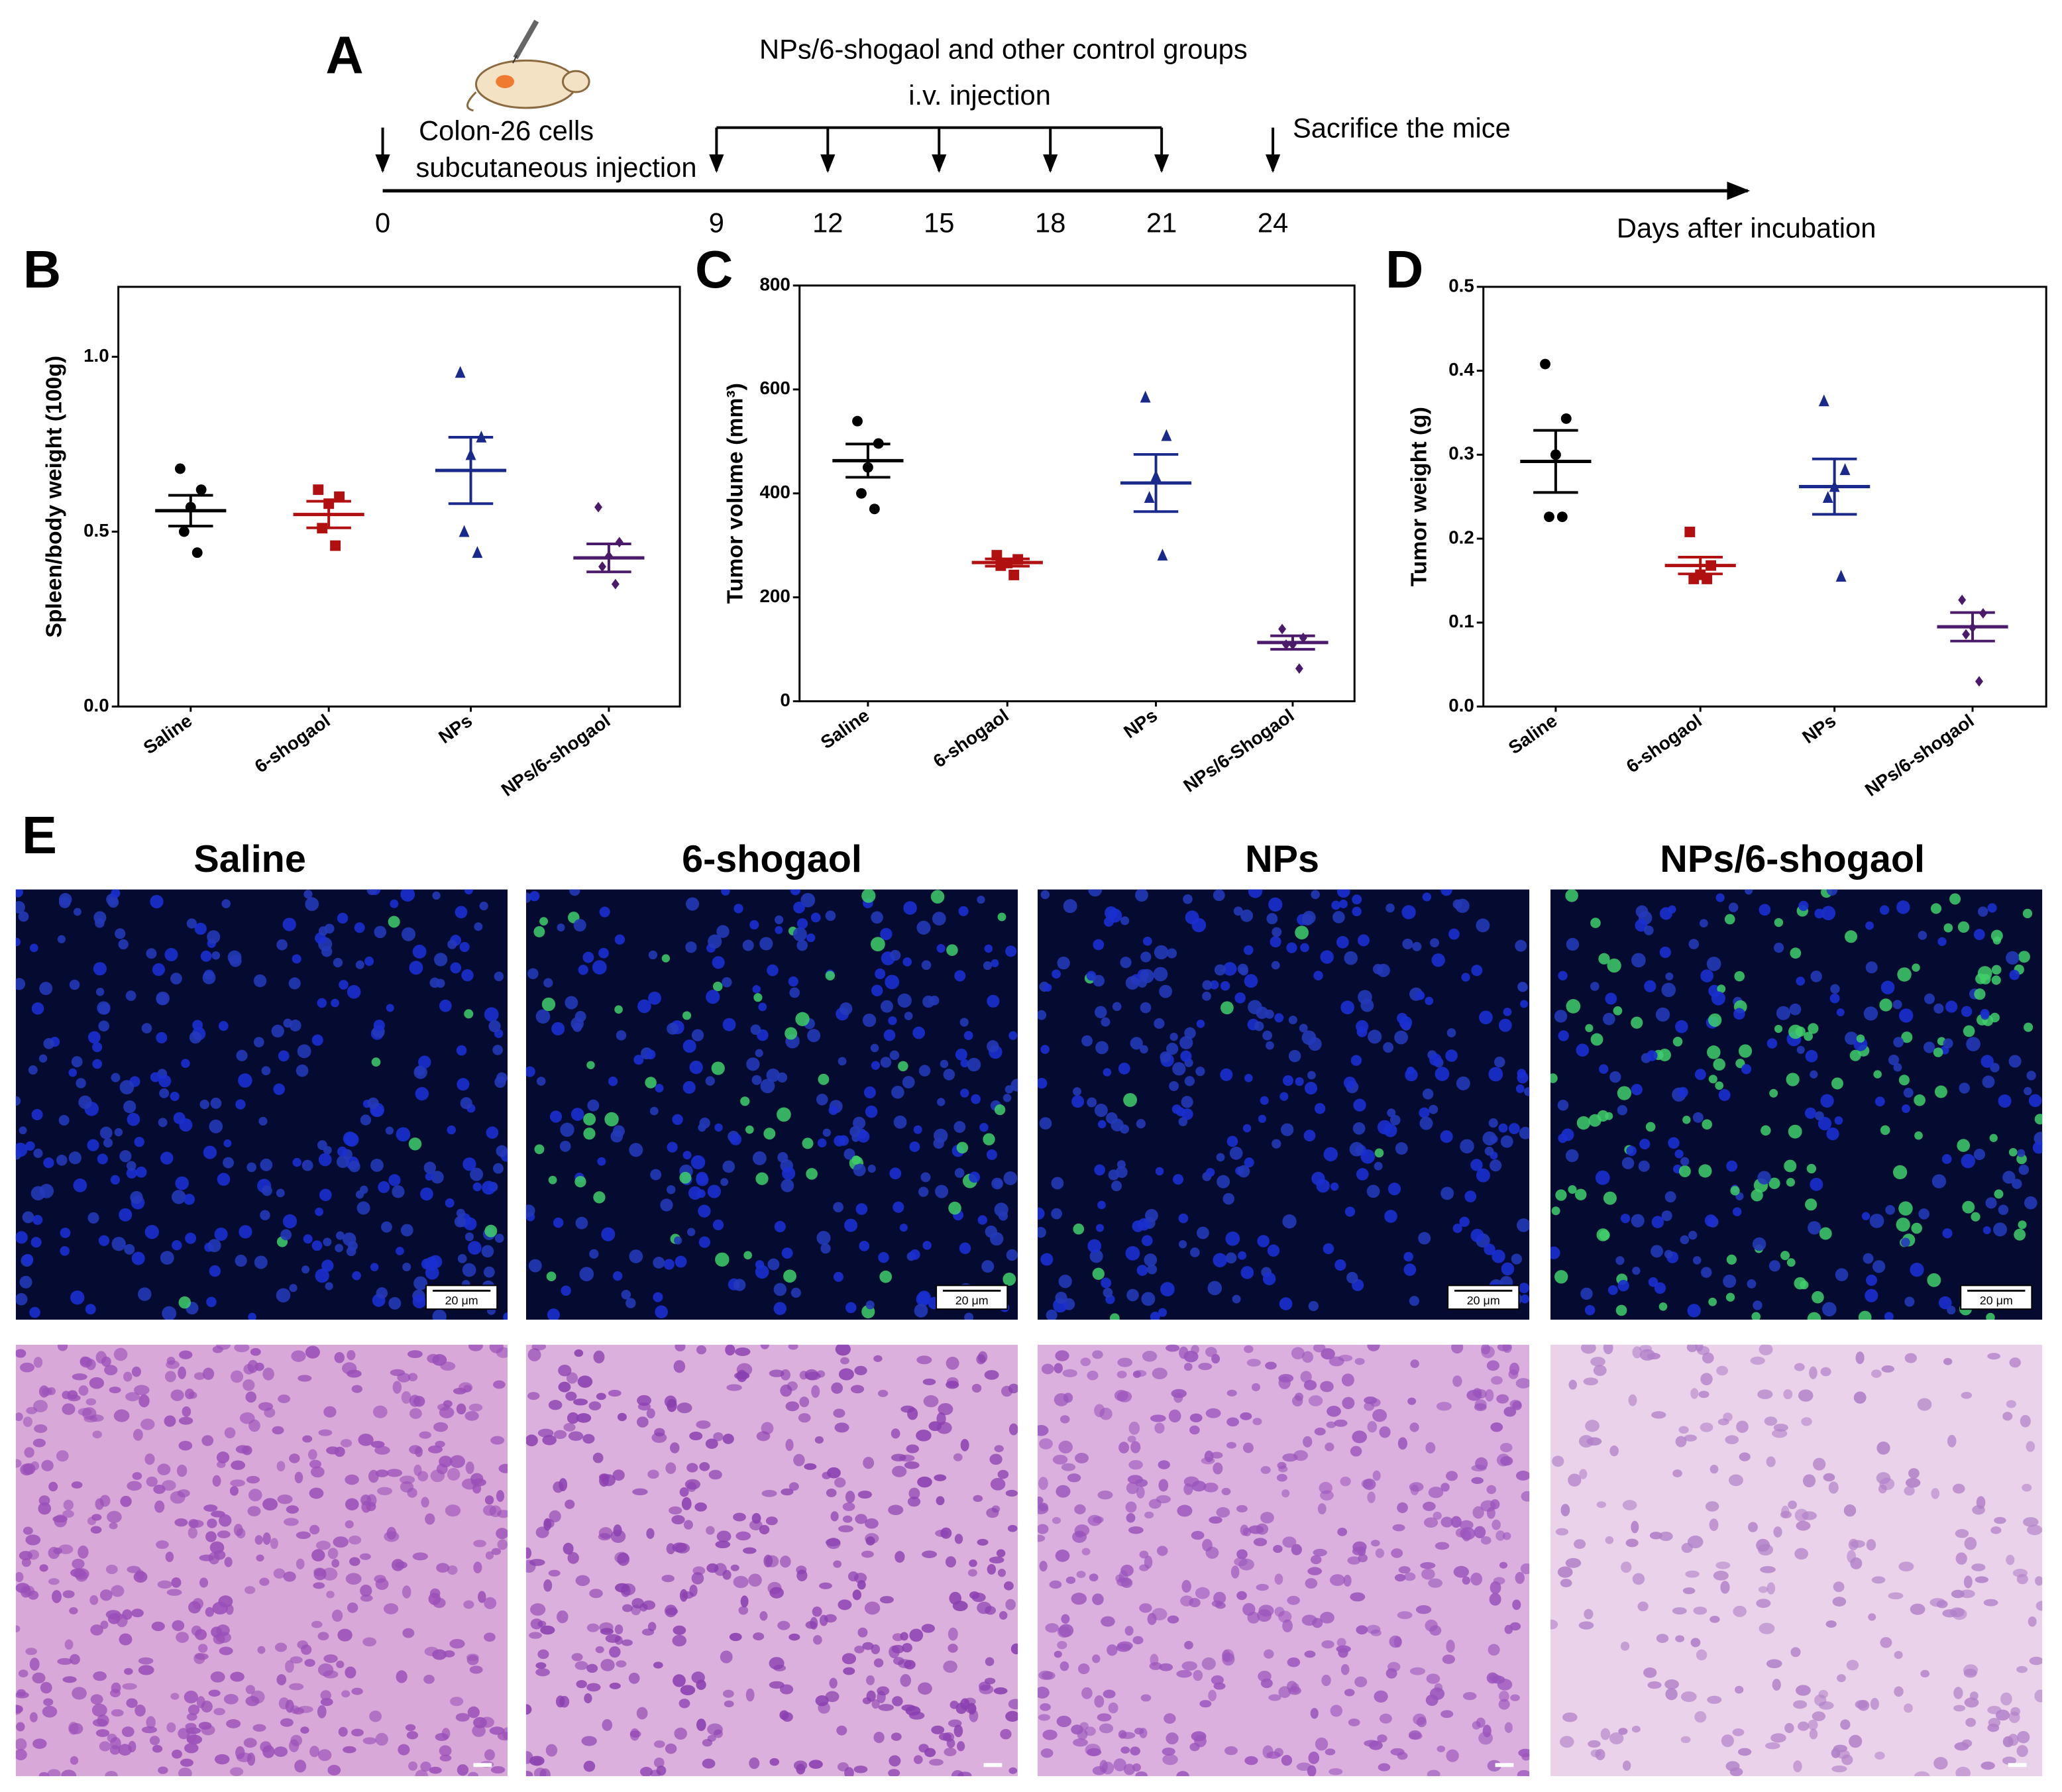 The image size is (2062, 1792). Describe the element at coordinates (262, 1104) in the screenshot. I see `image-background` at that location.